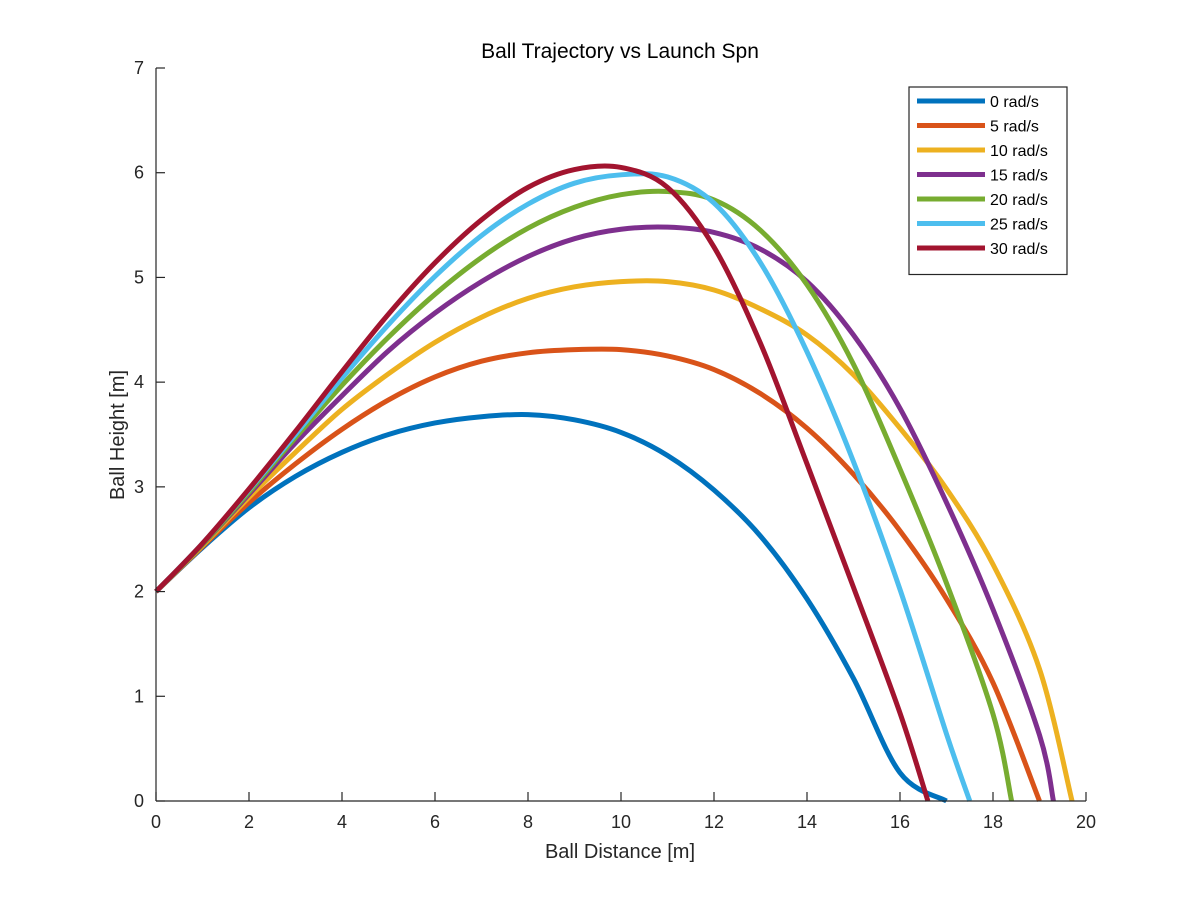 The height and width of the screenshot is (905, 1200). I want to click on legend-box, so click(988, 181).